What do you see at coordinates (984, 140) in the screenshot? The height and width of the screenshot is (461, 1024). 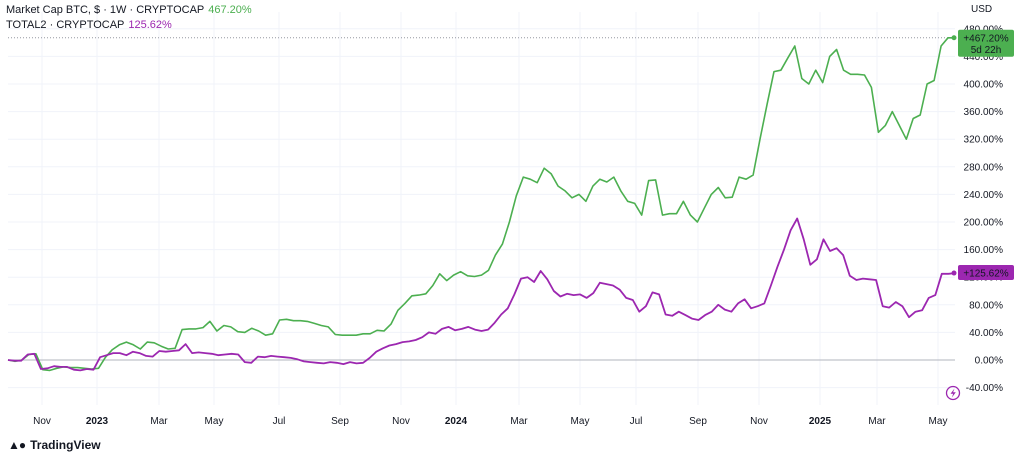 I see `y-tick-label: 320.00%` at bounding box center [984, 140].